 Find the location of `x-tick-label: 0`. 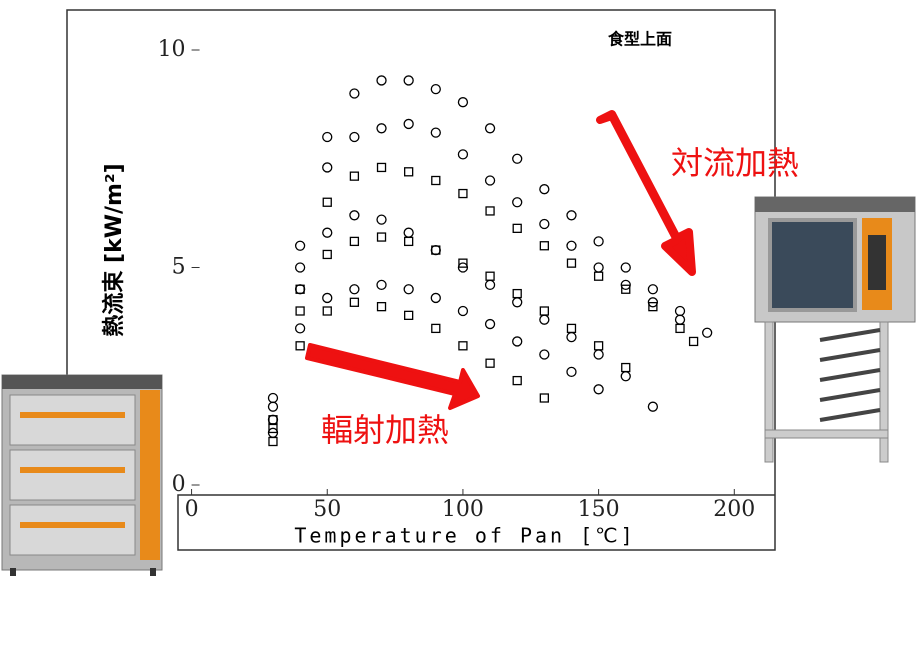

x-tick-label: 0 is located at coordinates (192, 509).